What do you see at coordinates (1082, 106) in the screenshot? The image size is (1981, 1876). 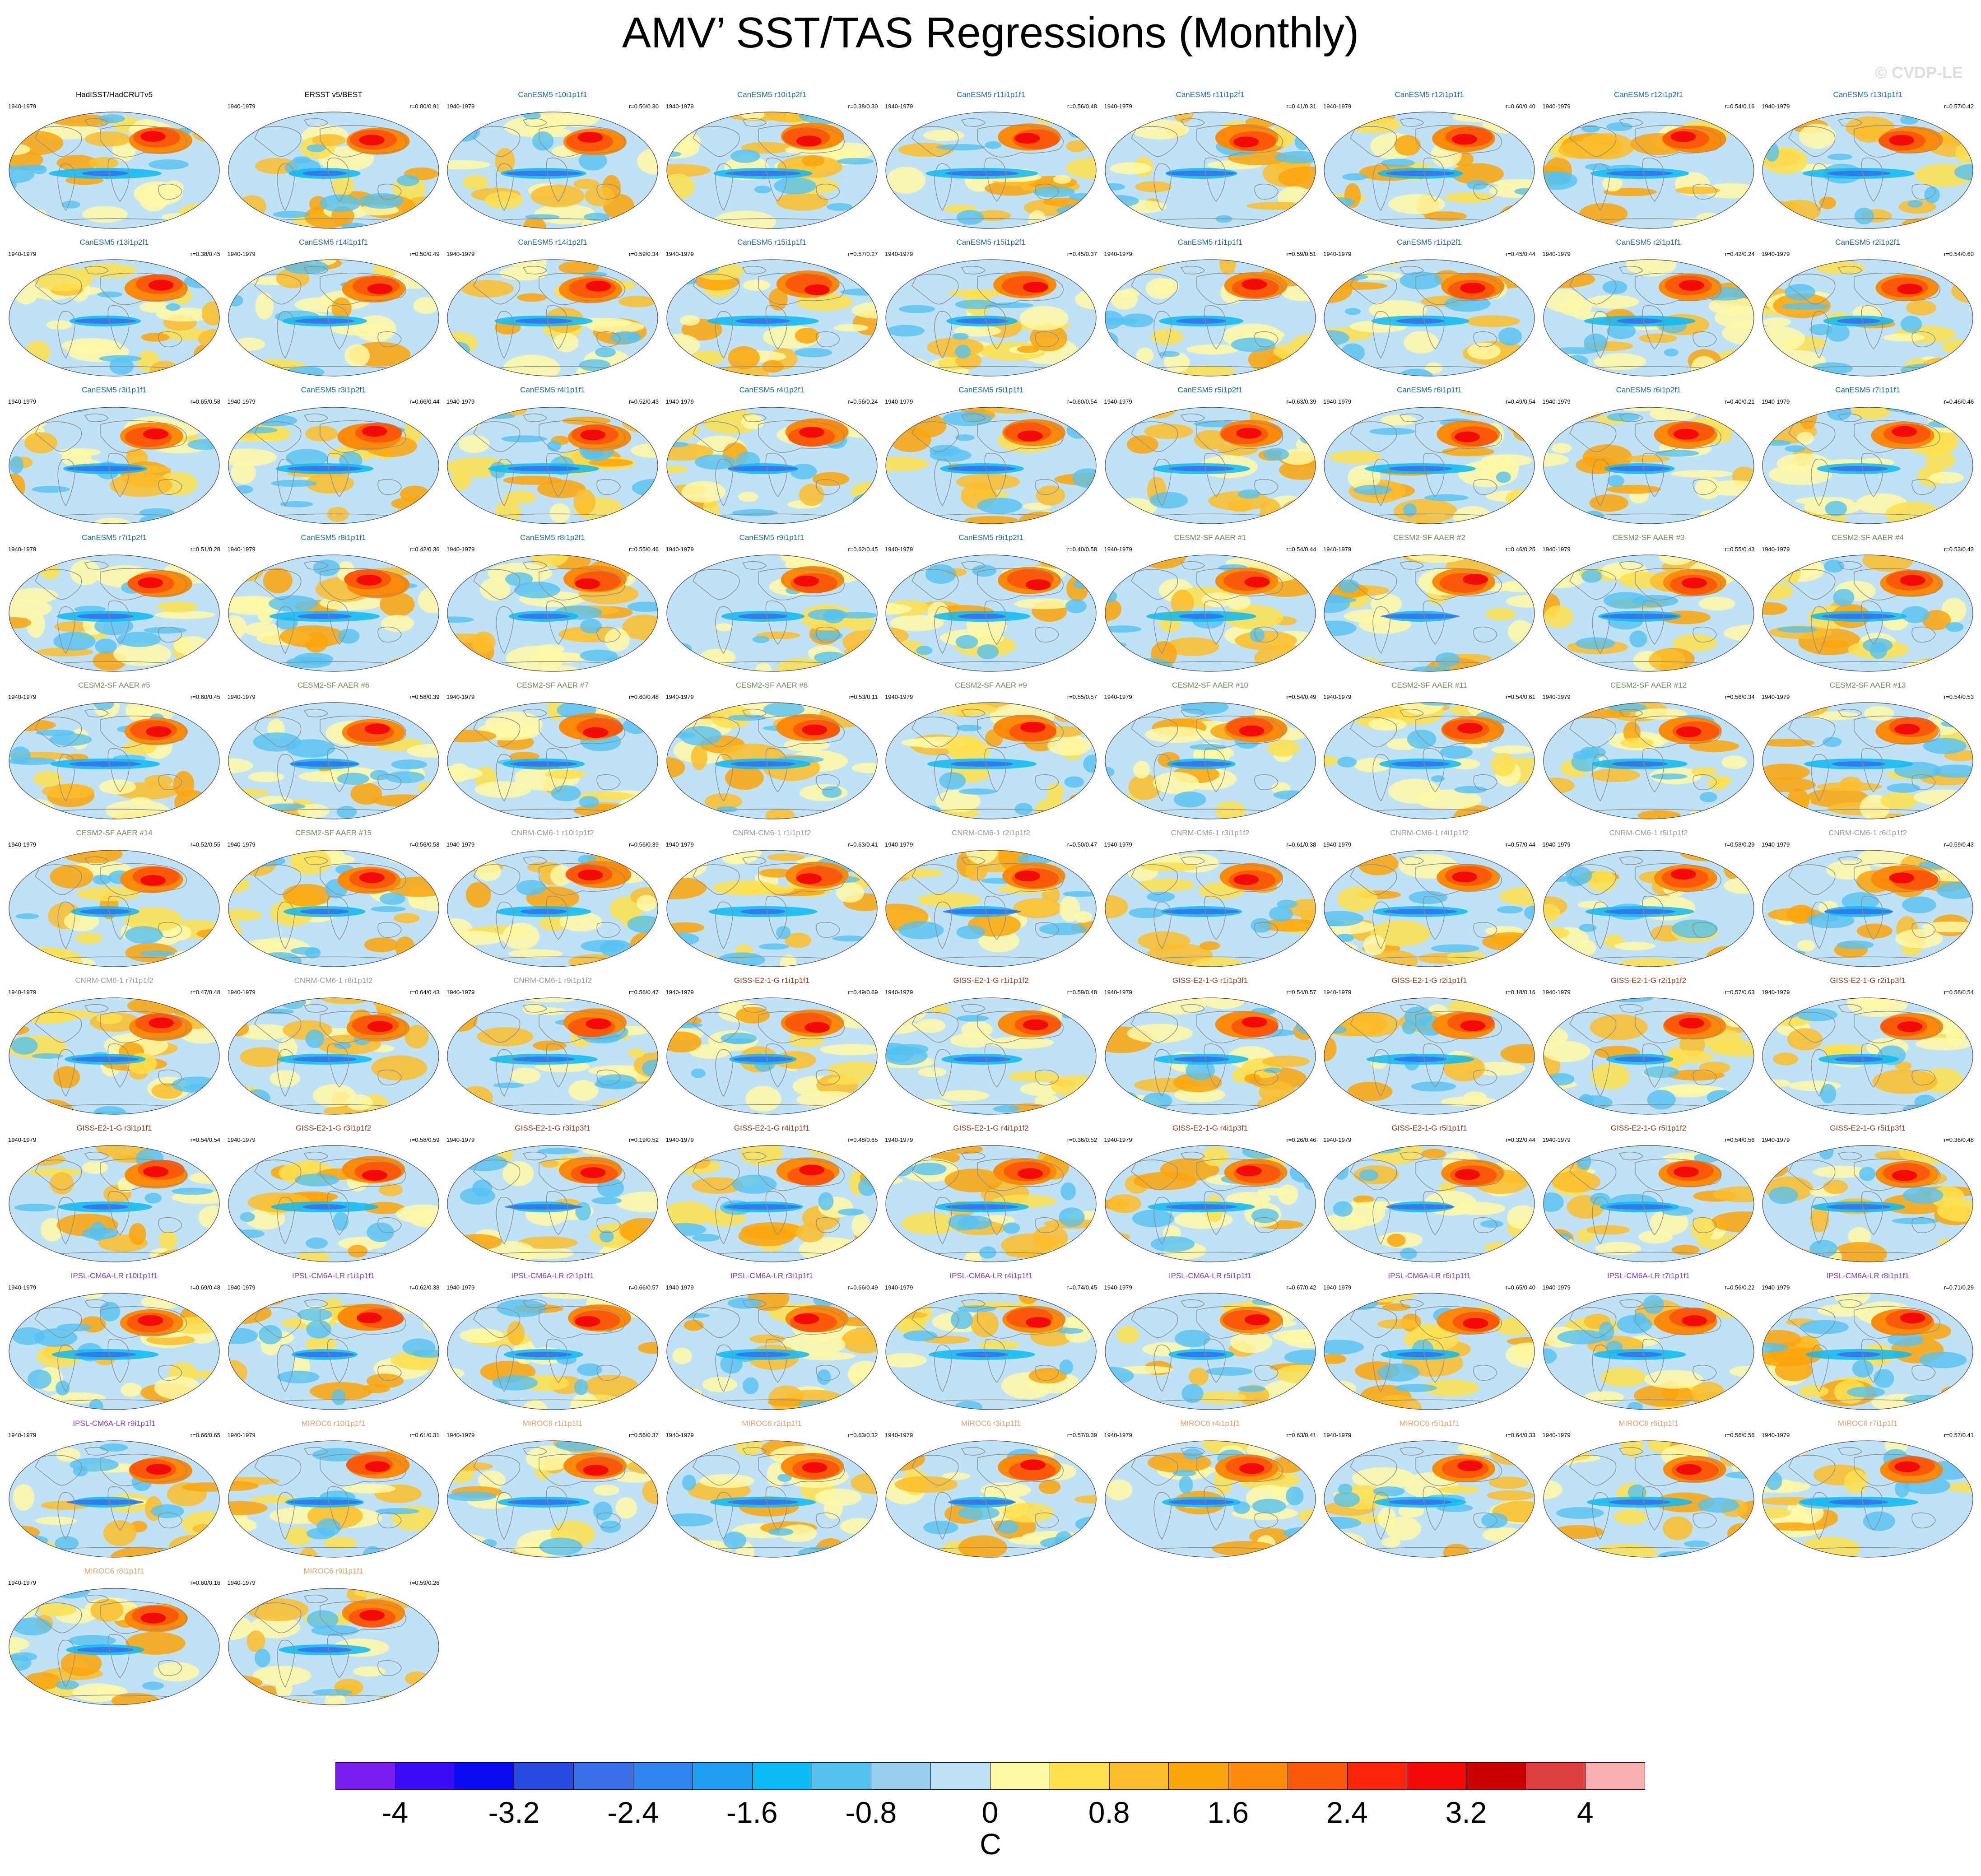 I see `panel-correlation: r=0.56/0.48` at bounding box center [1082, 106].